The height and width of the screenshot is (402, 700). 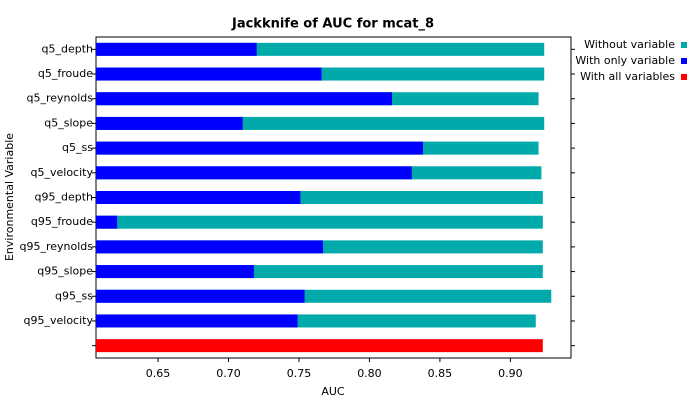 What do you see at coordinates (9, 197) in the screenshot?
I see `y-axis-label: Environmental Variable` at bounding box center [9, 197].